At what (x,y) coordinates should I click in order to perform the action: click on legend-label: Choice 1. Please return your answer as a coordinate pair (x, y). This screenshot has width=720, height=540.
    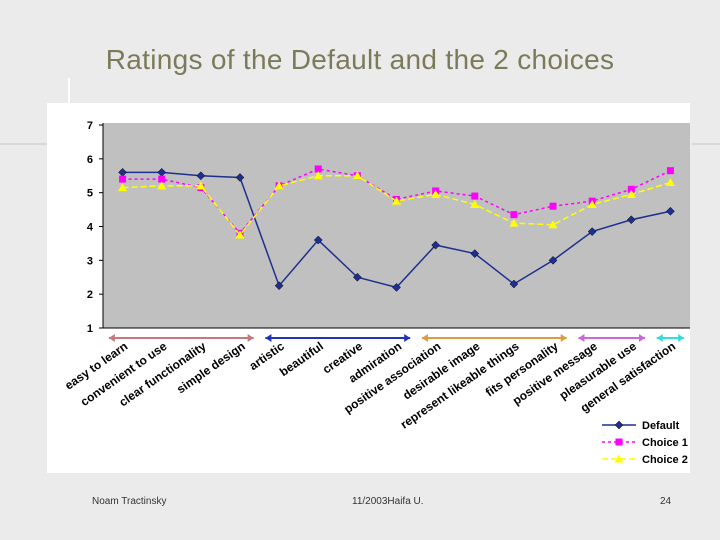
    Looking at the image, I should click on (665, 443).